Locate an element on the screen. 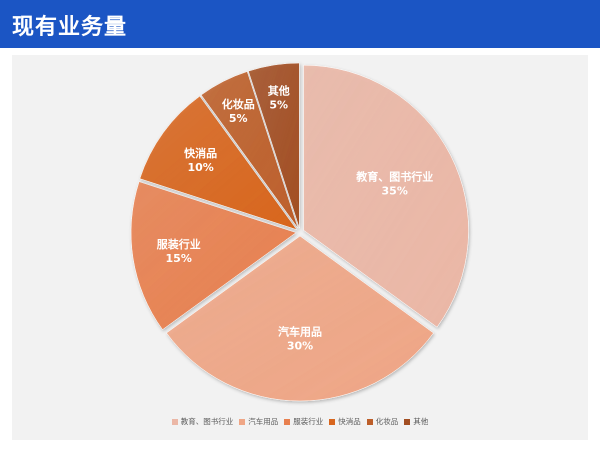 Image resolution: width=600 pixels, height=450 pixels. slice-category-label: 快消品 is located at coordinates (200, 153).